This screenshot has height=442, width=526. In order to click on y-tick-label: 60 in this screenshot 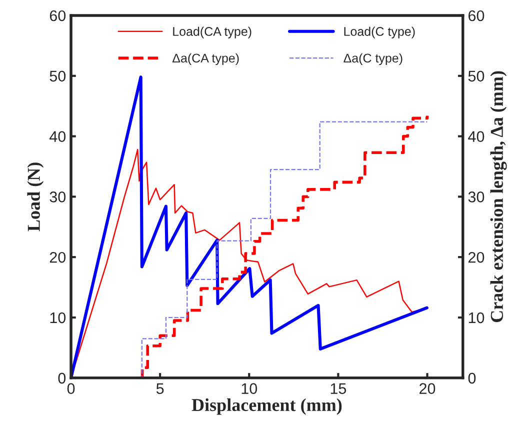, I will do `click(58, 16)`.